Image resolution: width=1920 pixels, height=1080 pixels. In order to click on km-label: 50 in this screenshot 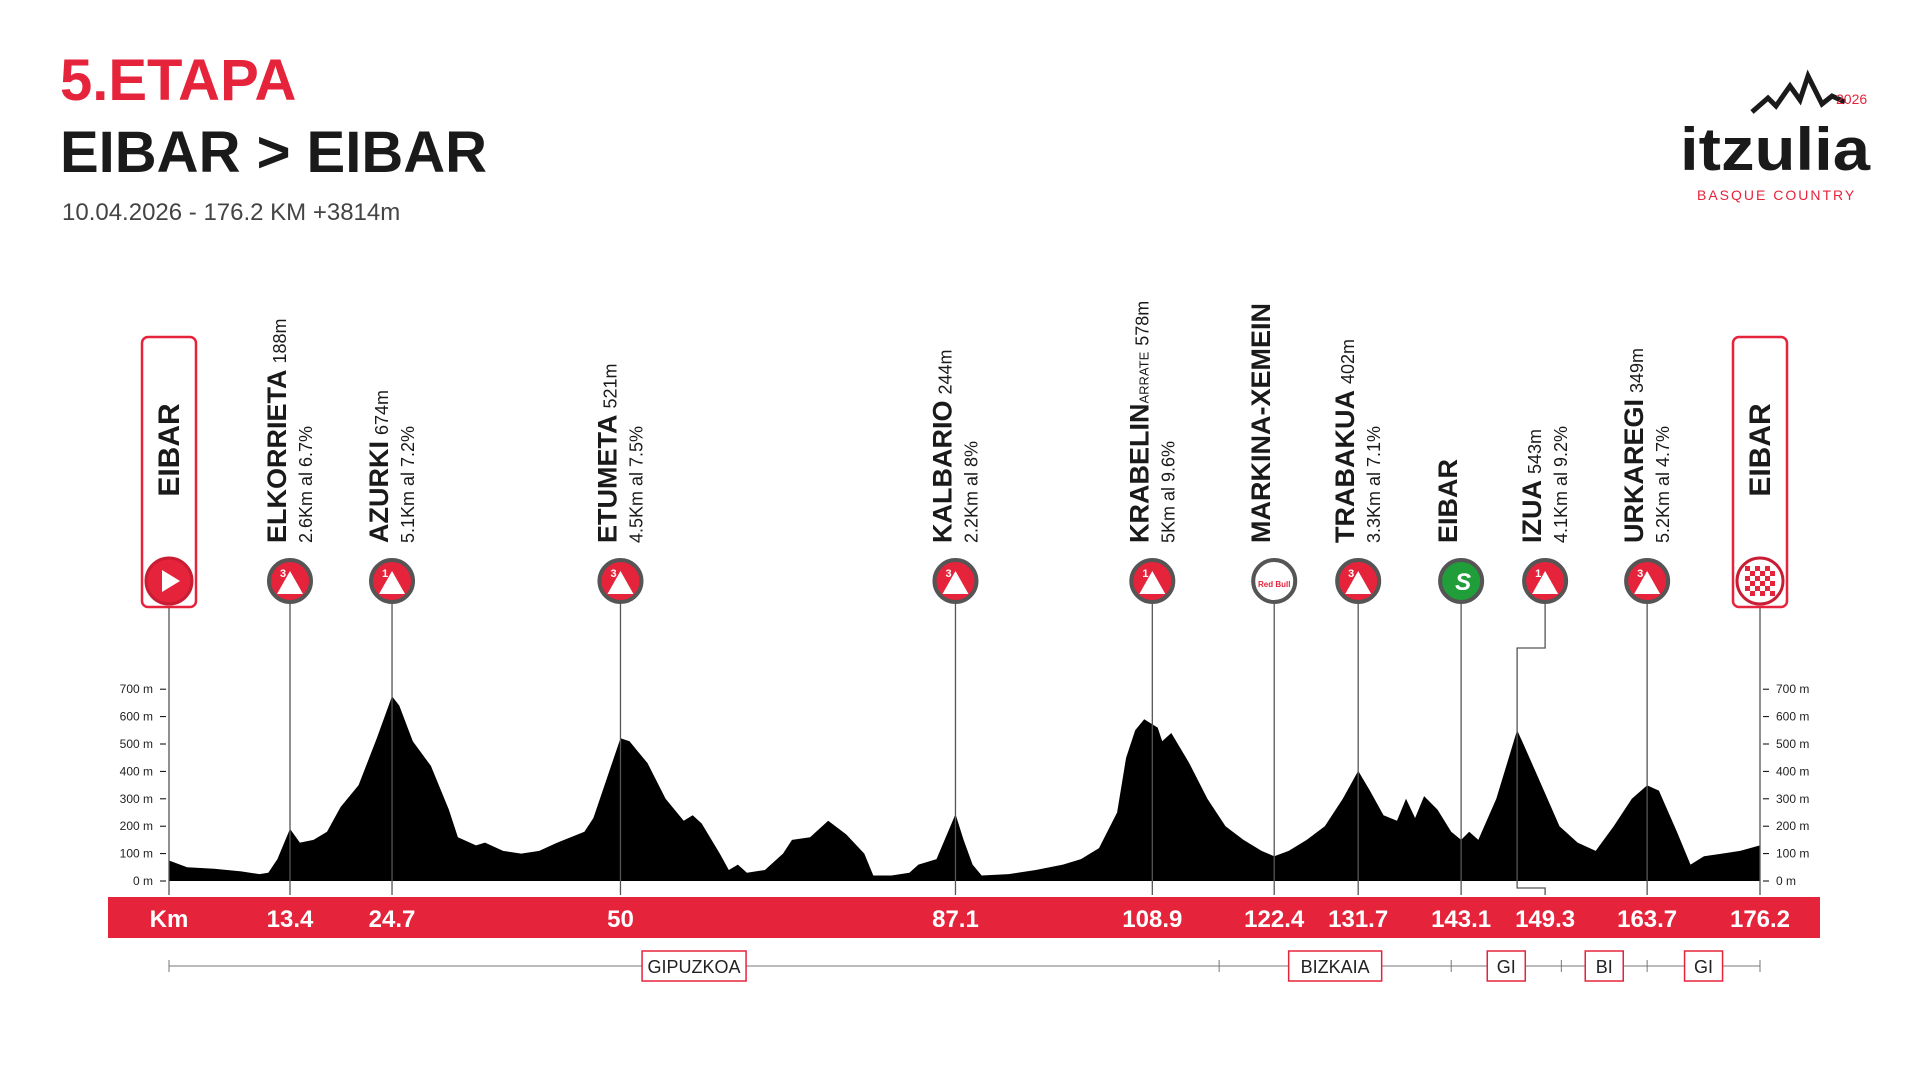, I will do `click(620, 919)`.